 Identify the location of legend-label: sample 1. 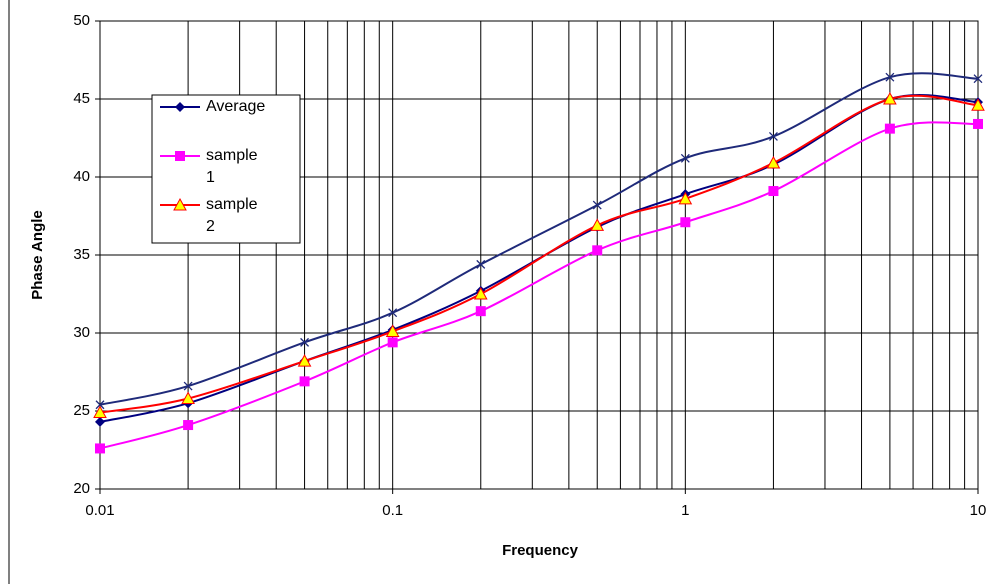
(232, 166).